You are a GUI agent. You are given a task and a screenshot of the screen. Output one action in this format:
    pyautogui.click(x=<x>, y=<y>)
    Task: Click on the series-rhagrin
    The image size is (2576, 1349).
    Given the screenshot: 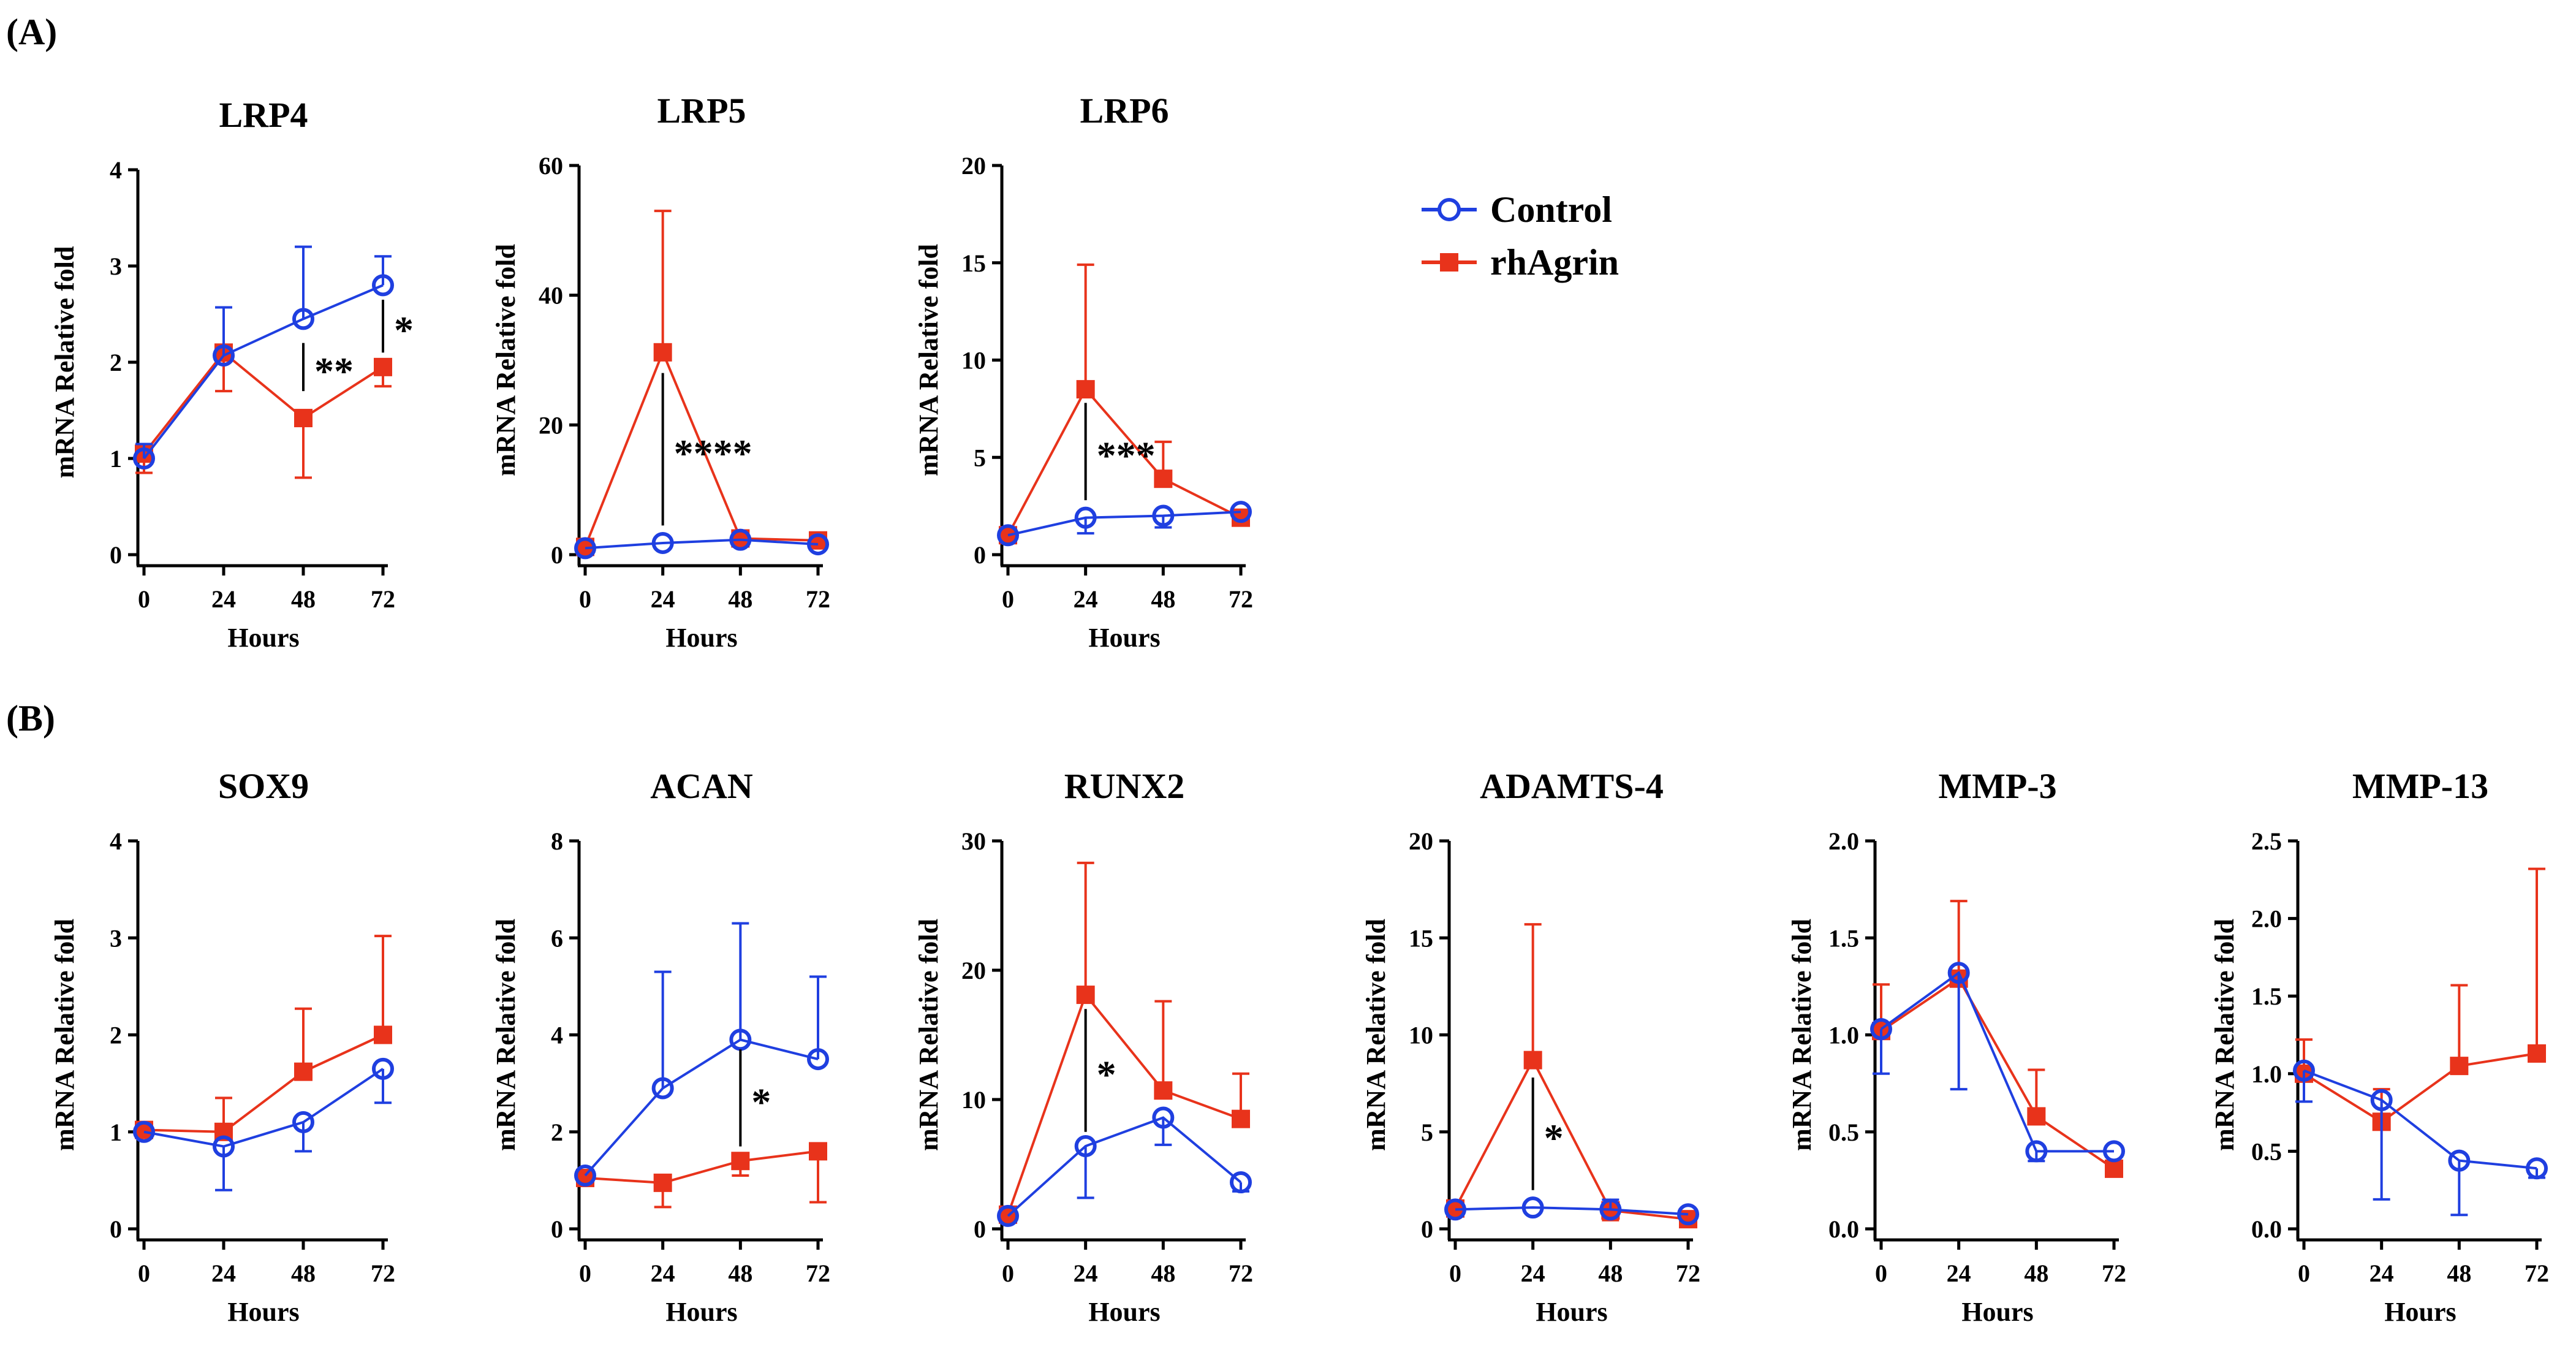 What is the action you would take?
    pyautogui.click(x=1124, y=404)
    